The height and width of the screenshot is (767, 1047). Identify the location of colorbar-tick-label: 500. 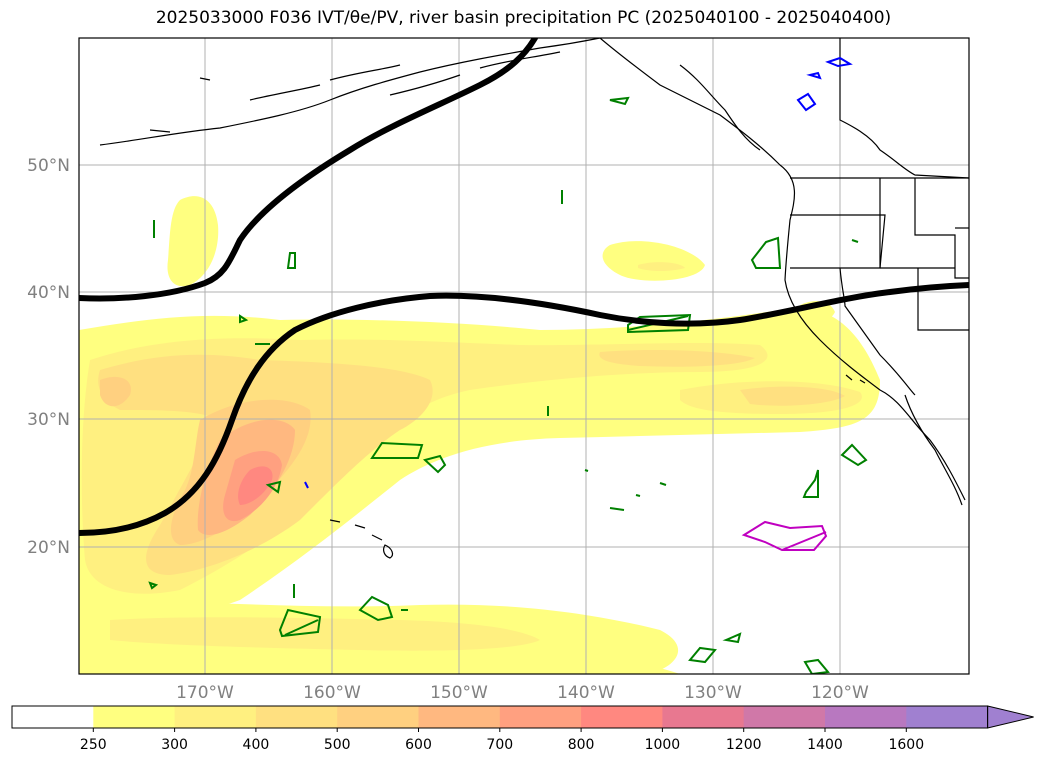
(337, 745).